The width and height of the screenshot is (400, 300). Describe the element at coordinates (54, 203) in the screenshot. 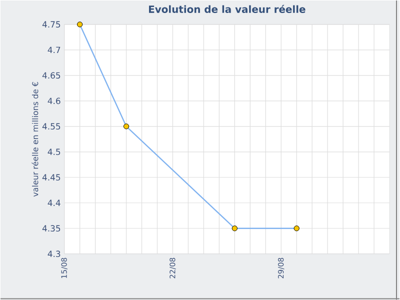

I see `y-tick-label: 4.4` at that location.